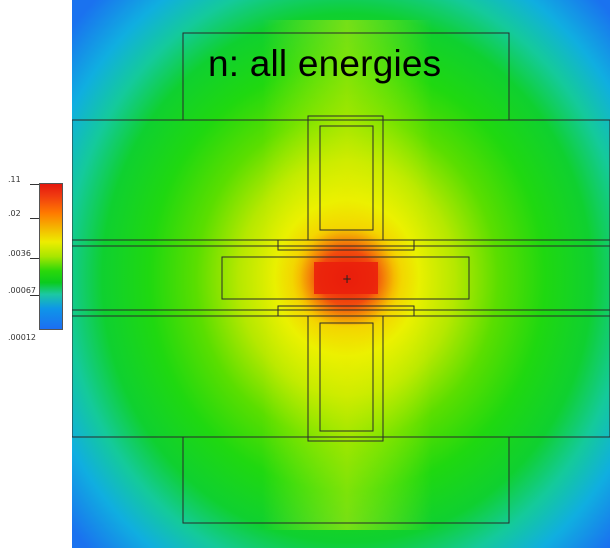  I want to click on geometry-upper-leg-inner, so click(346, 178).